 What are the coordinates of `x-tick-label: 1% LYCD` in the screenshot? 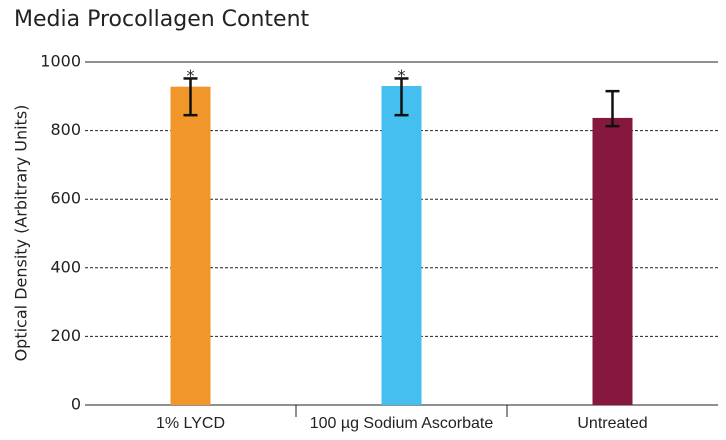 It's located at (190, 423).